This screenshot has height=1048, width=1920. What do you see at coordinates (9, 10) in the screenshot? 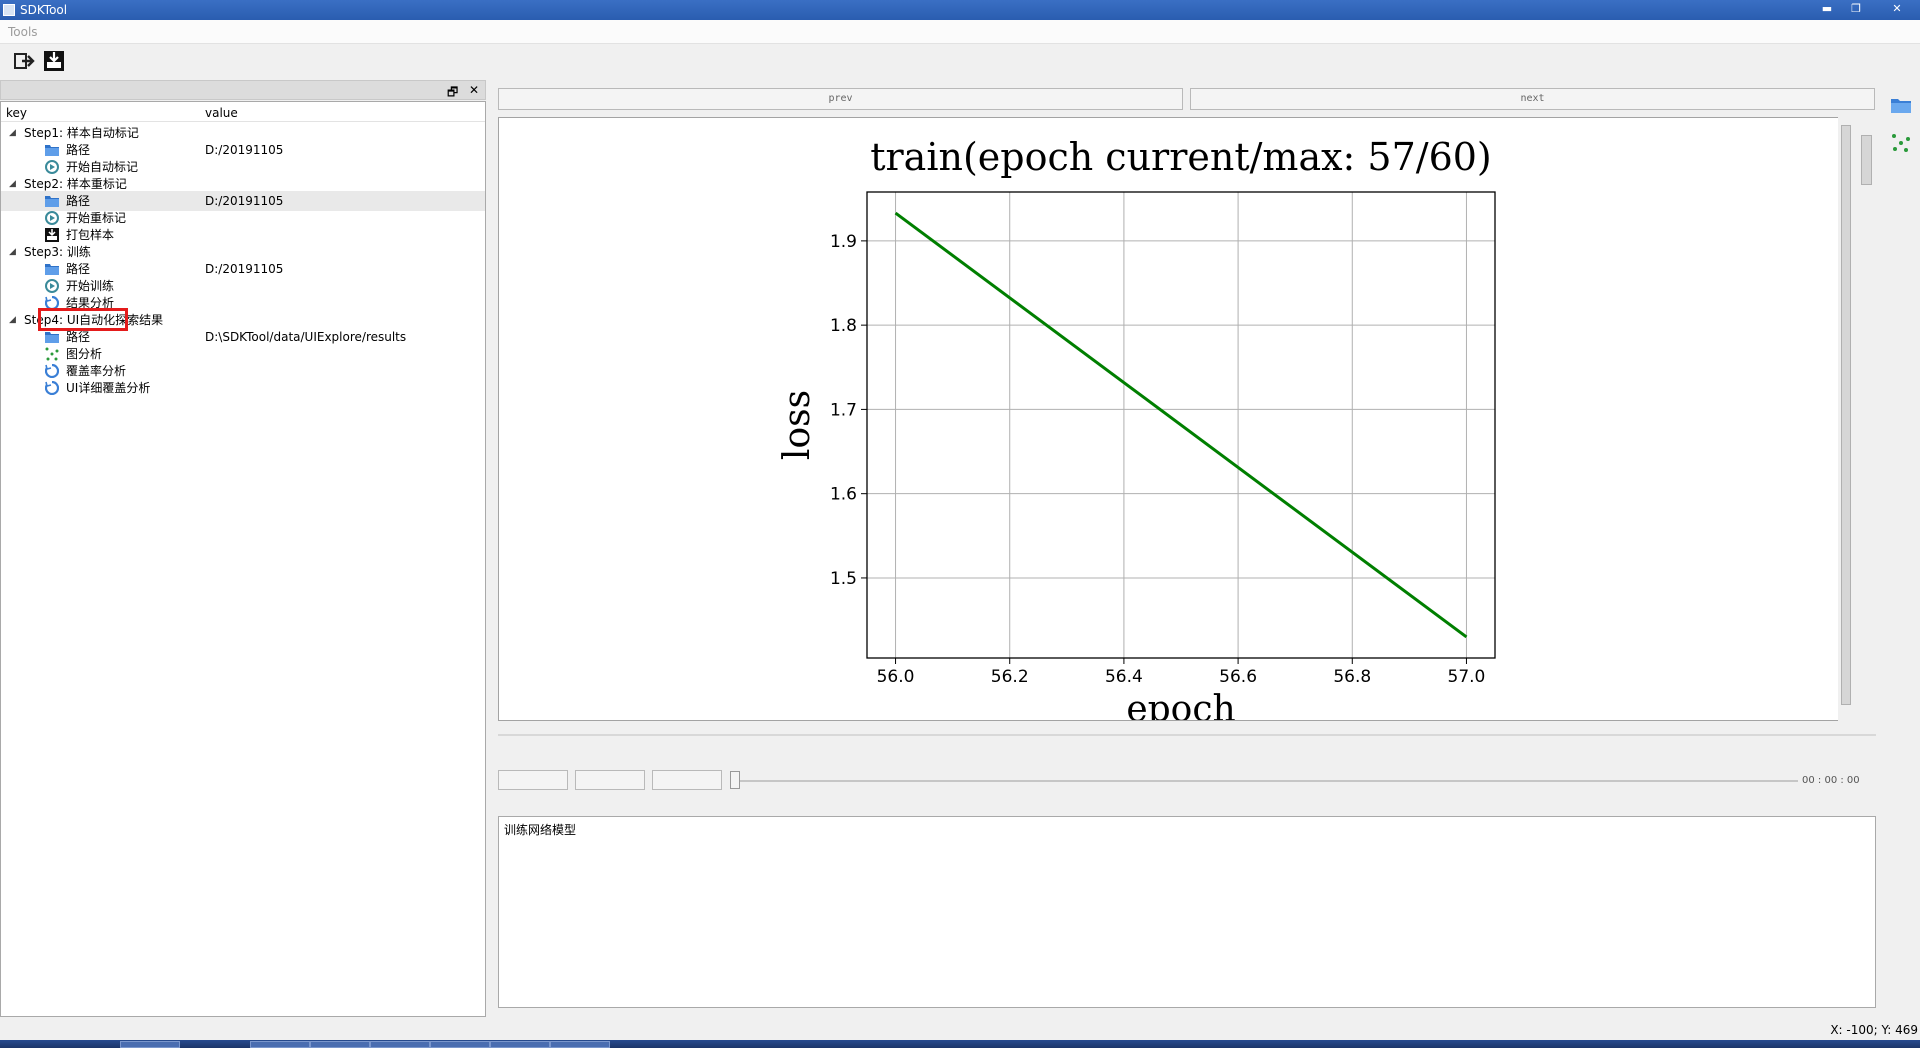
I see `app-icon` at bounding box center [9, 10].